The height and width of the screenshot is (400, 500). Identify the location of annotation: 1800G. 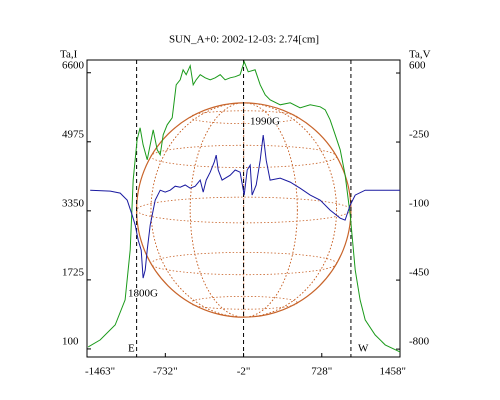
(143, 294).